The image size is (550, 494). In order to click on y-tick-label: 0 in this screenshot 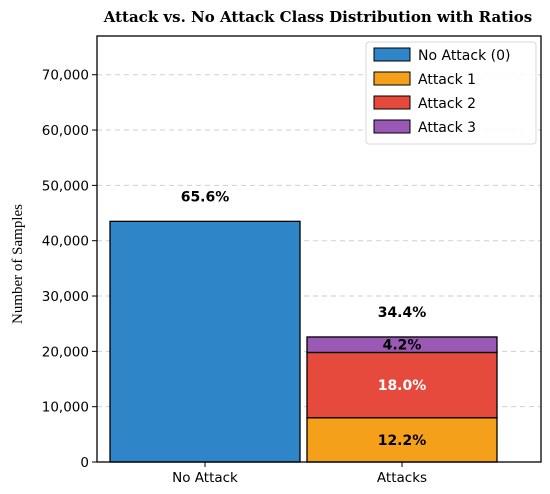, I will do `click(84, 463)`.